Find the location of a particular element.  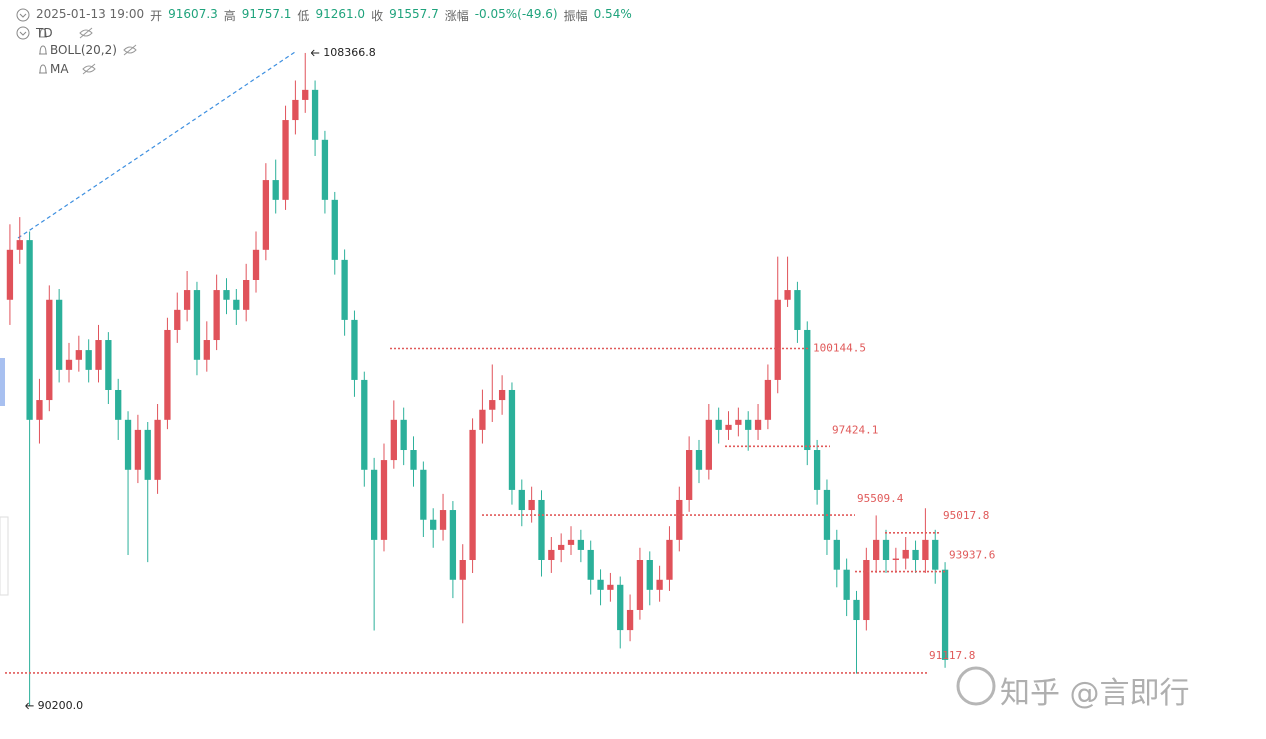

watermark: 知乎 @言即行 is located at coordinates (1095, 693).